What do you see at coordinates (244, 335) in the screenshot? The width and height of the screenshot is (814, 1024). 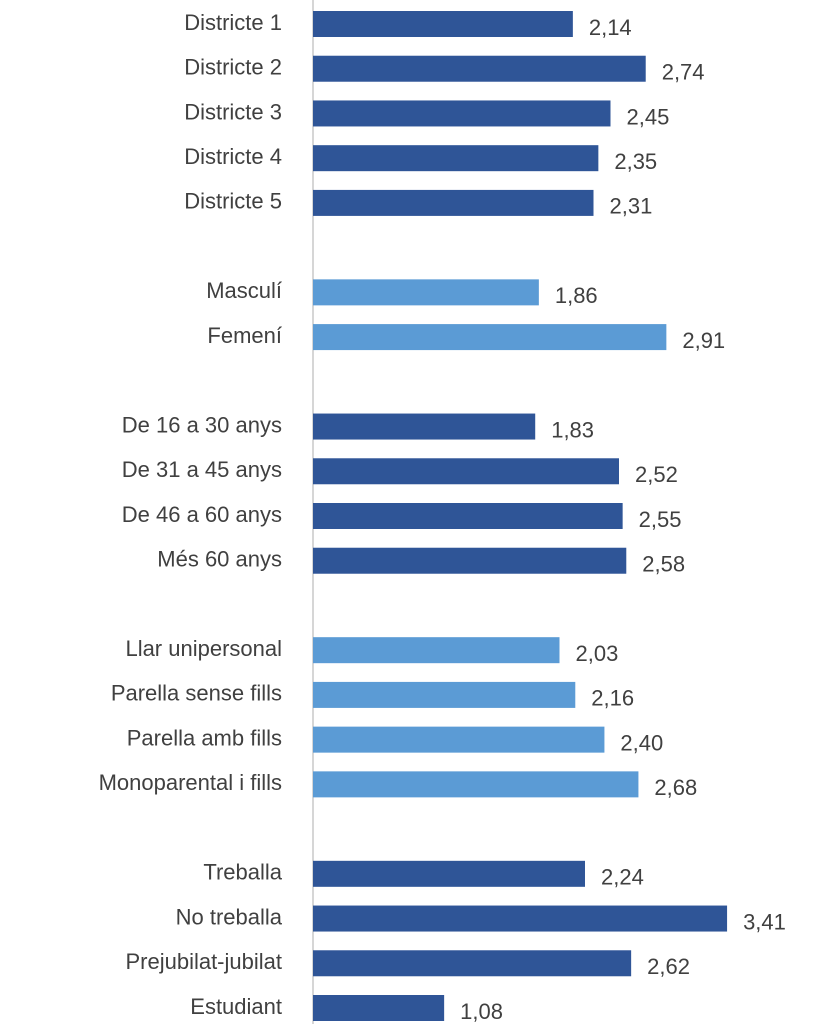 I see `y-tick-label: Femení` at bounding box center [244, 335].